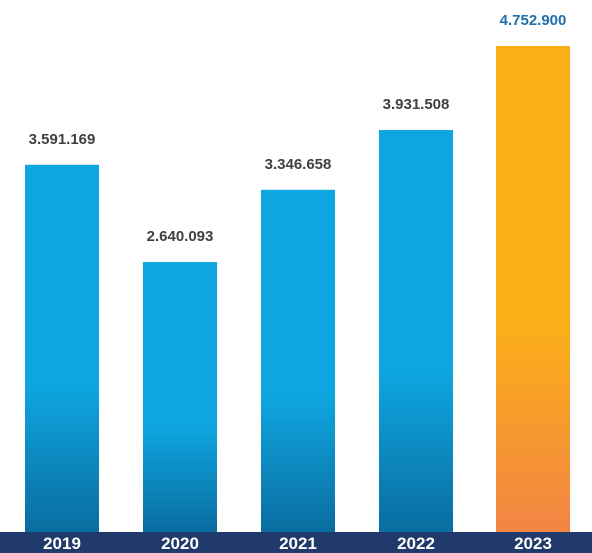 The image size is (592, 553). Describe the element at coordinates (180, 543) in the screenshot. I see `x-tick-label-2020: 2020` at that location.